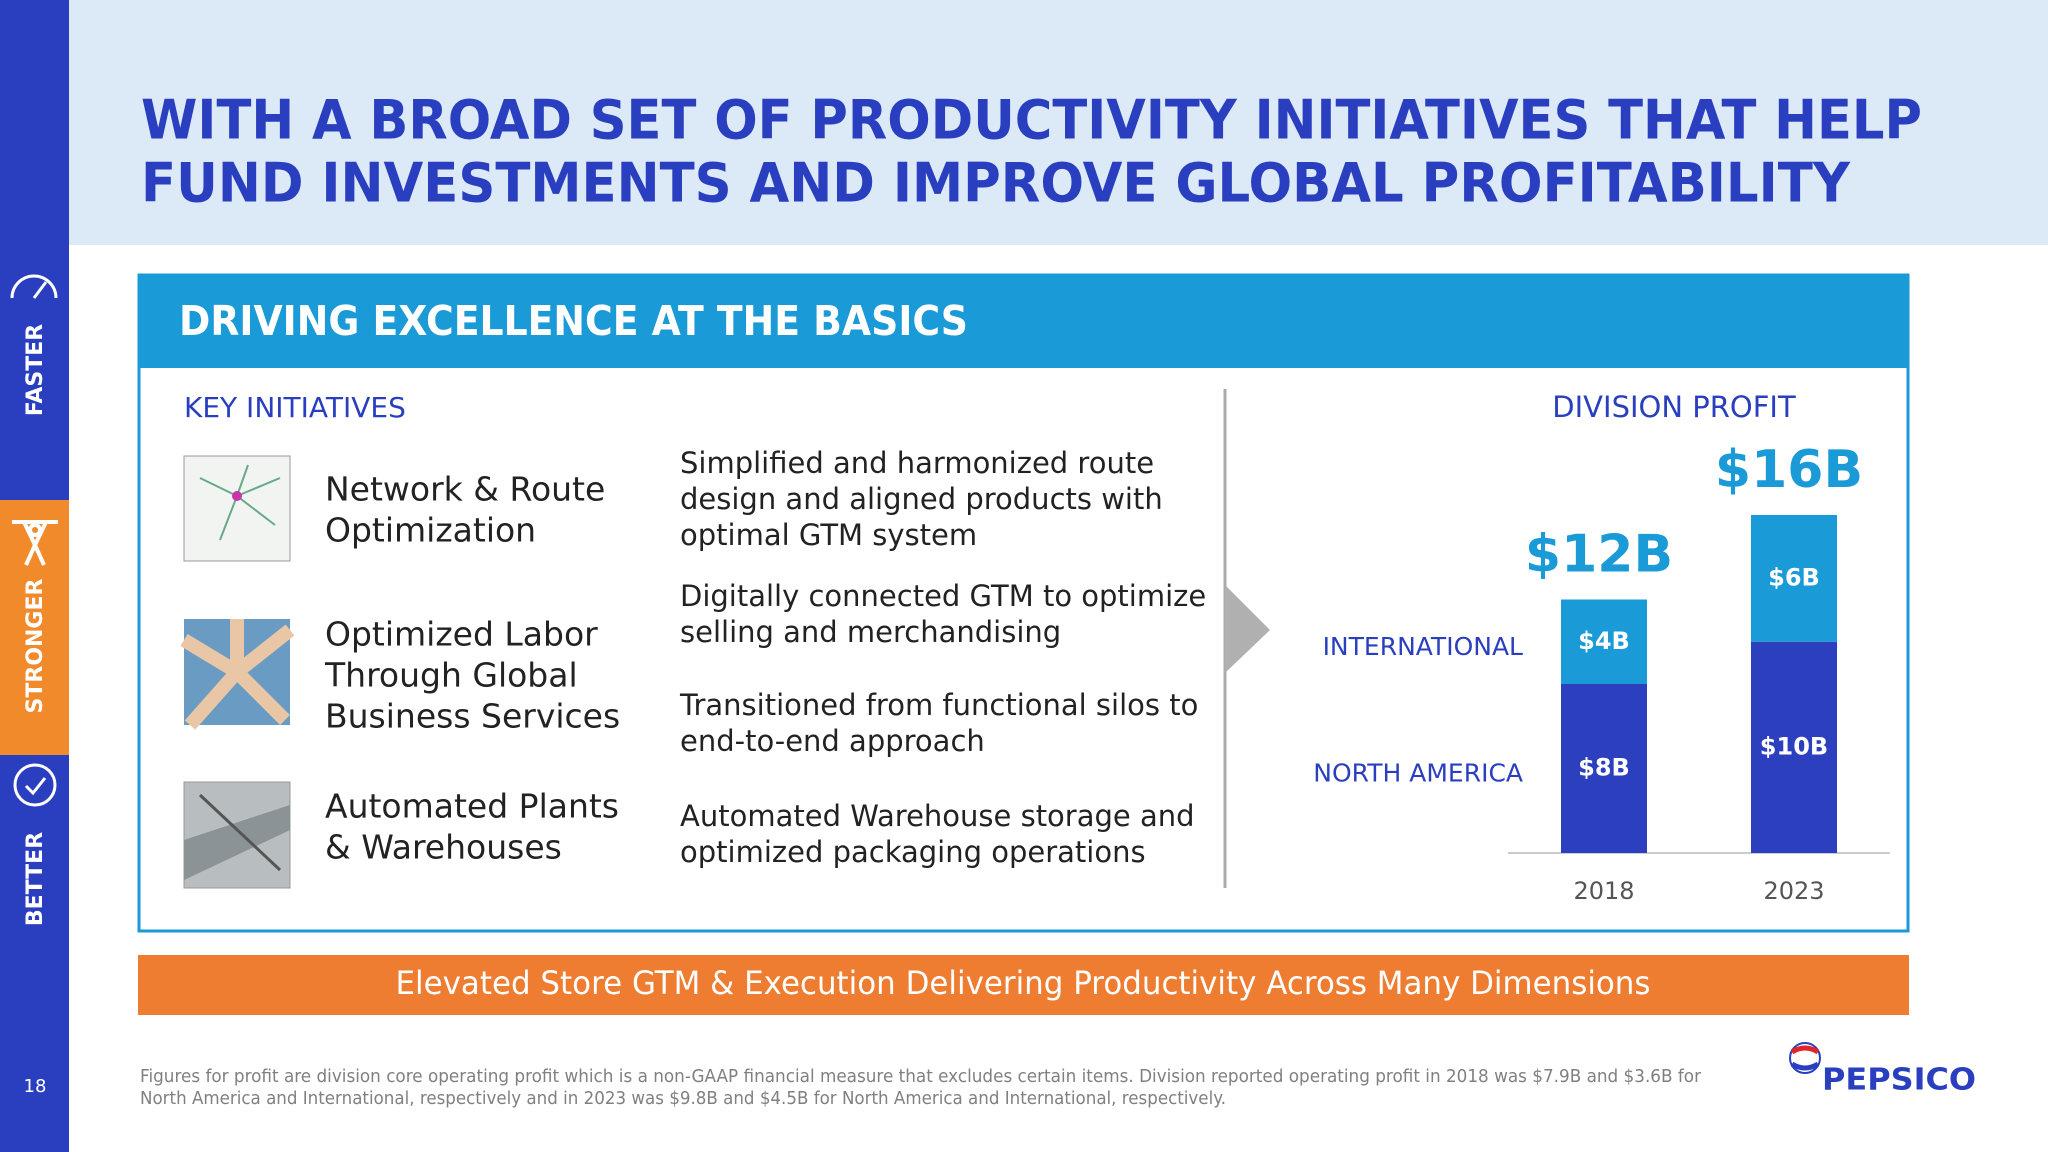 The image size is (2048, 1152). Describe the element at coordinates (1599, 555) in the screenshot. I see `total-label: $12B` at that location.